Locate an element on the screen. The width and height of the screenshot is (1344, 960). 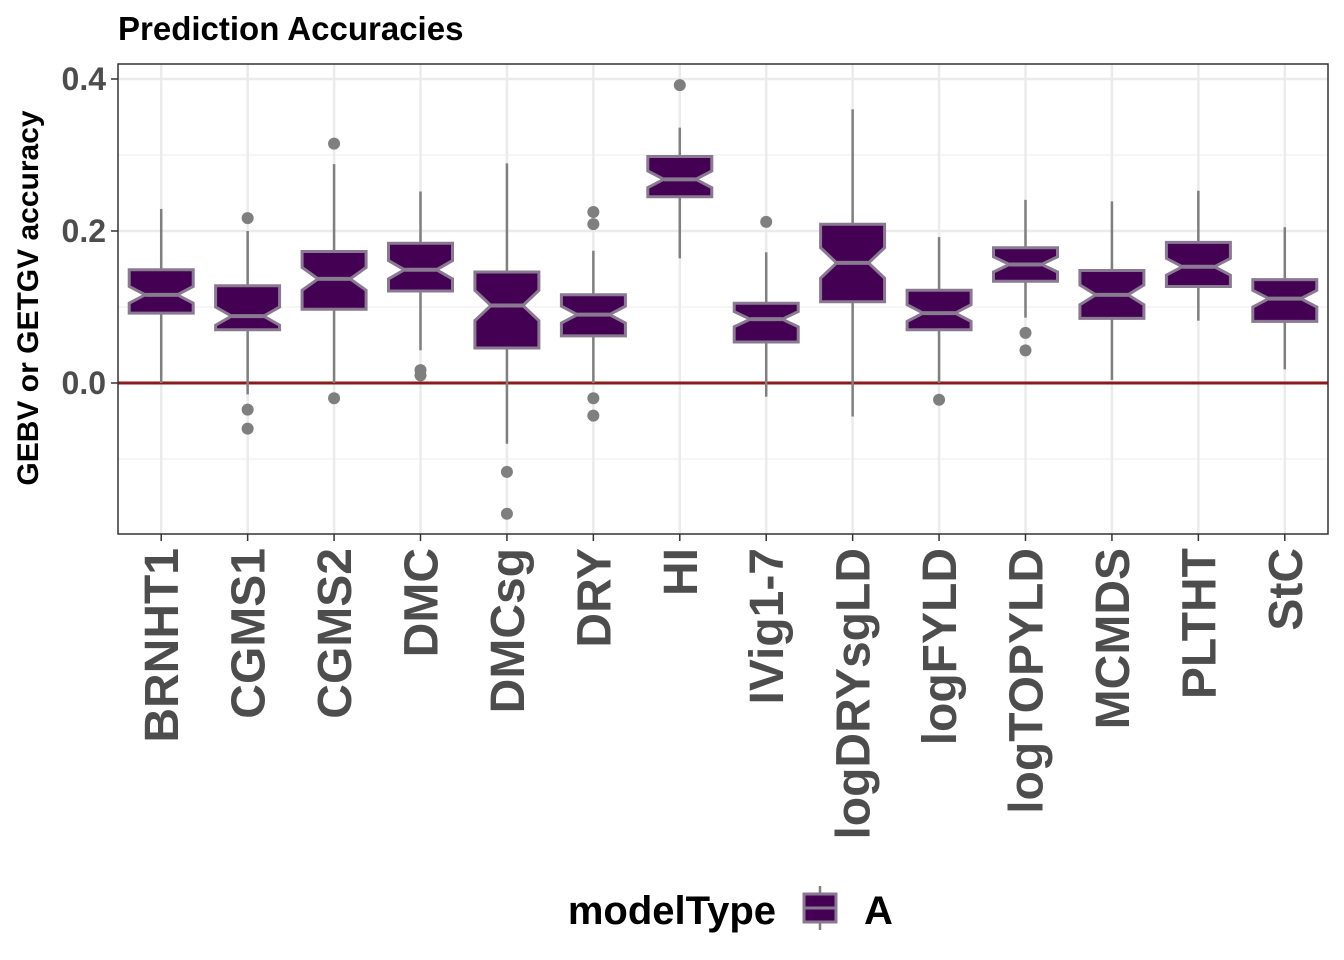
x-tick-label: PLTHT is located at coordinates (1199, 623).